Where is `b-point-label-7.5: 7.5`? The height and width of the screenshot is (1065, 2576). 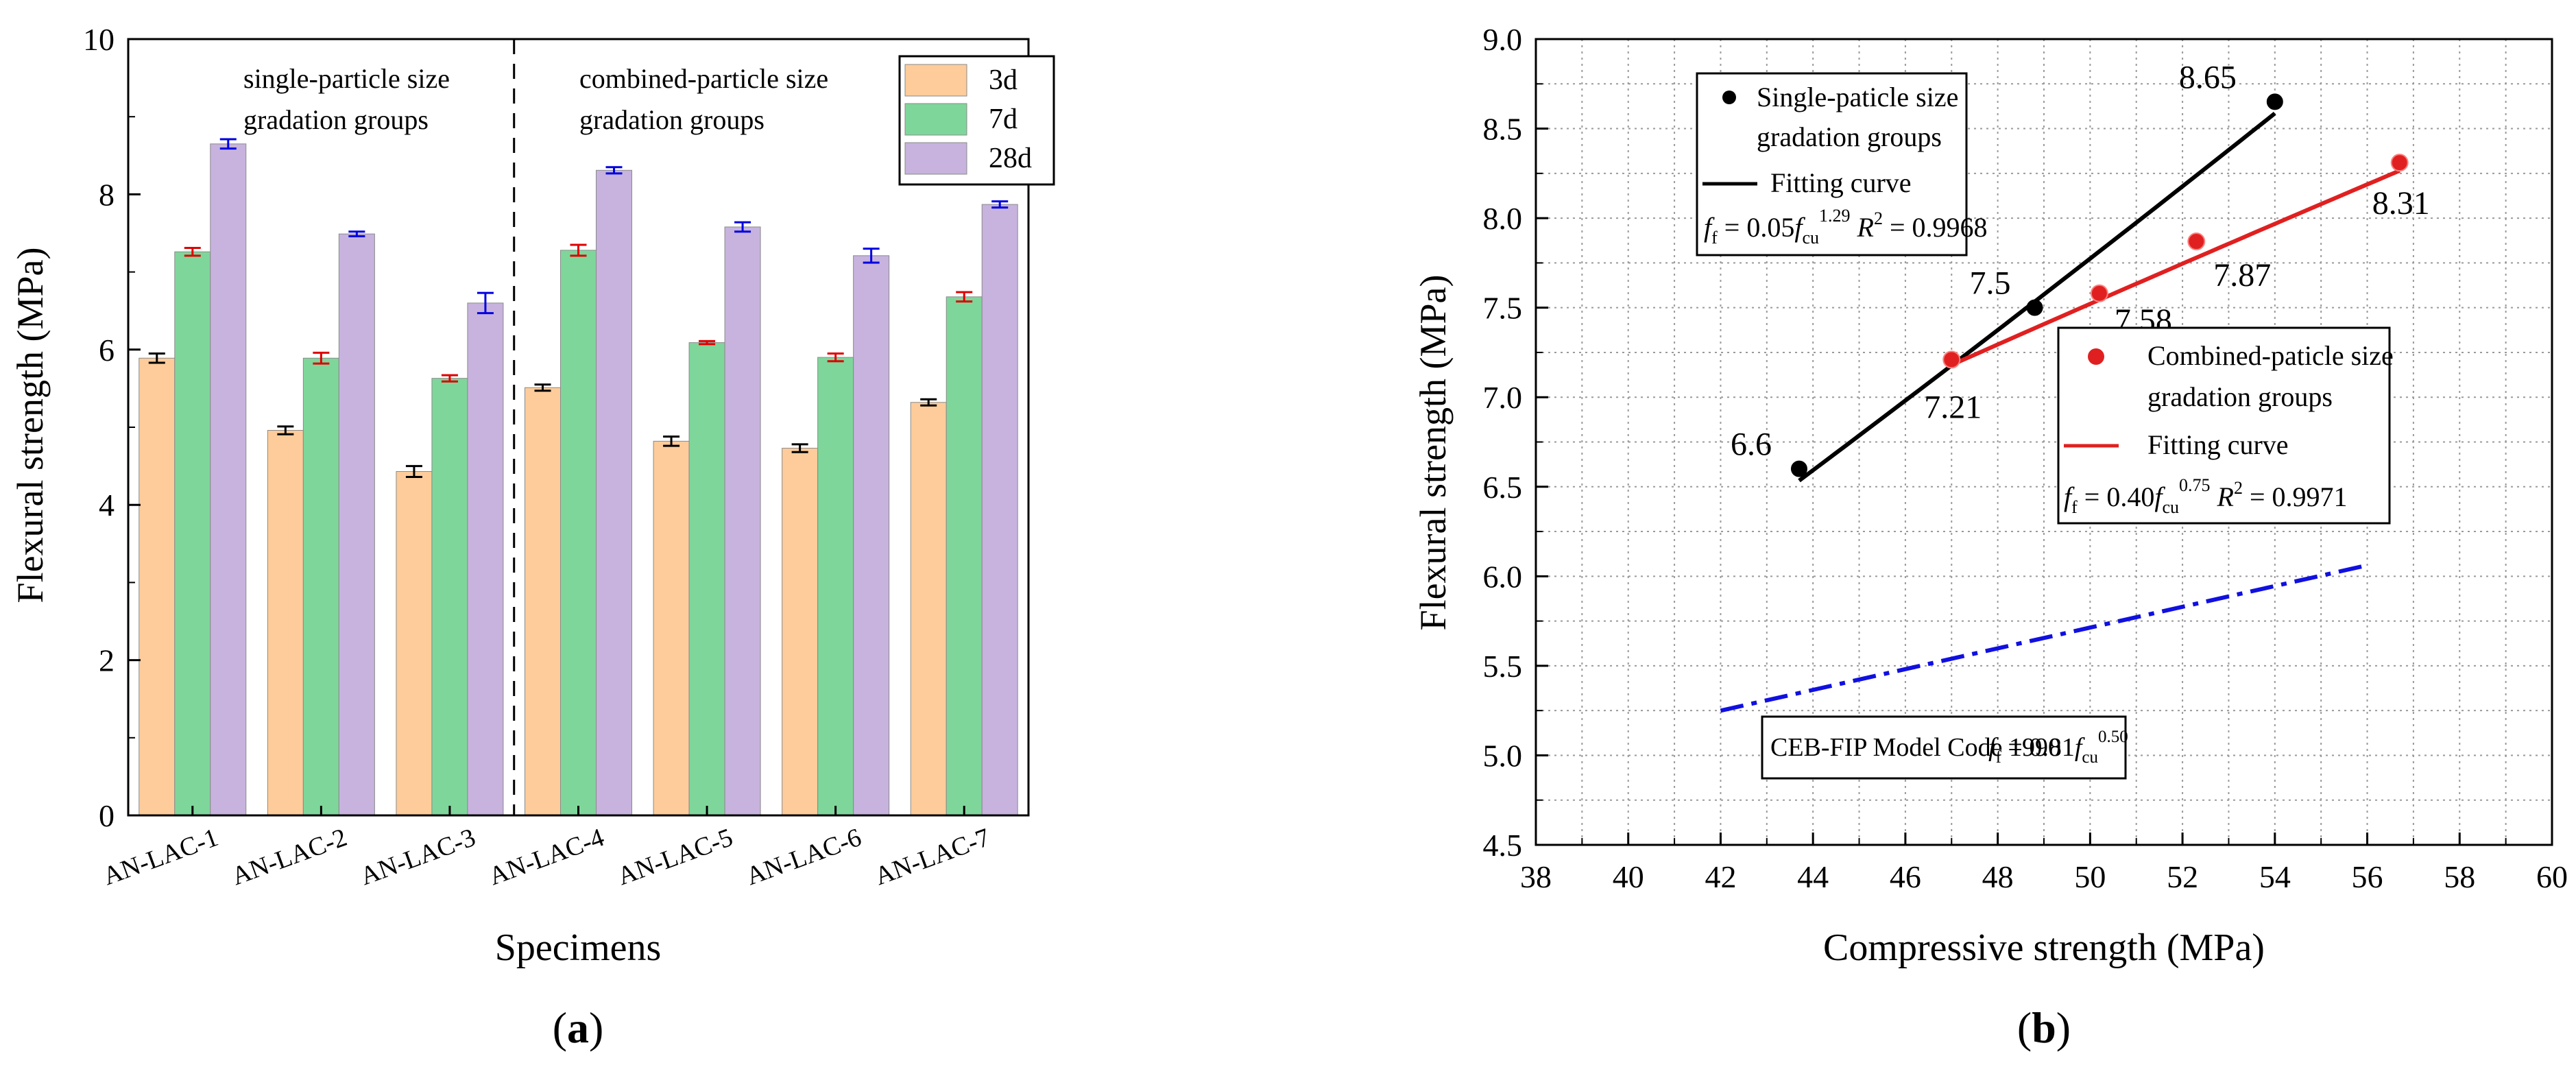 b-point-label-7.5: 7.5 is located at coordinates (1990, 283).